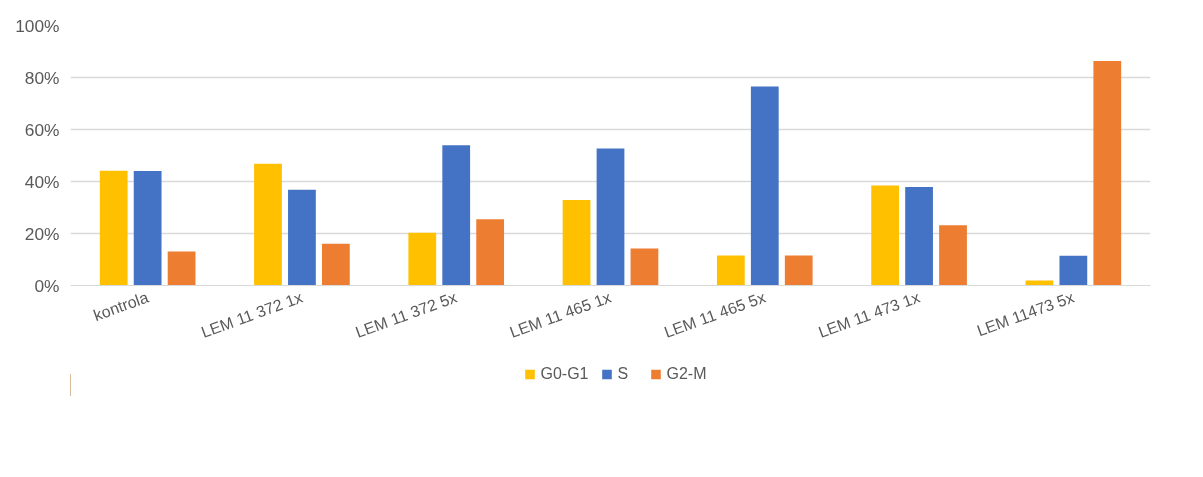  I want to click on y-tick-label: 80%, so click(42, 77).